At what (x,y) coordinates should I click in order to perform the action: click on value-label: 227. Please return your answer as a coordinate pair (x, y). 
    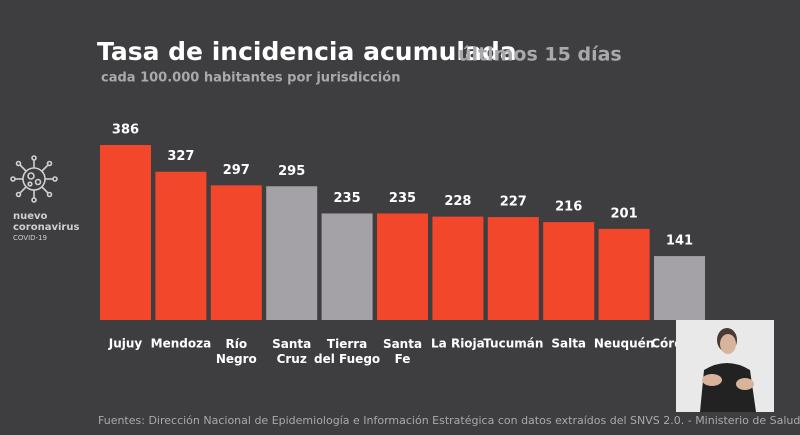
    Looking at the image, I should click on (513, 202).